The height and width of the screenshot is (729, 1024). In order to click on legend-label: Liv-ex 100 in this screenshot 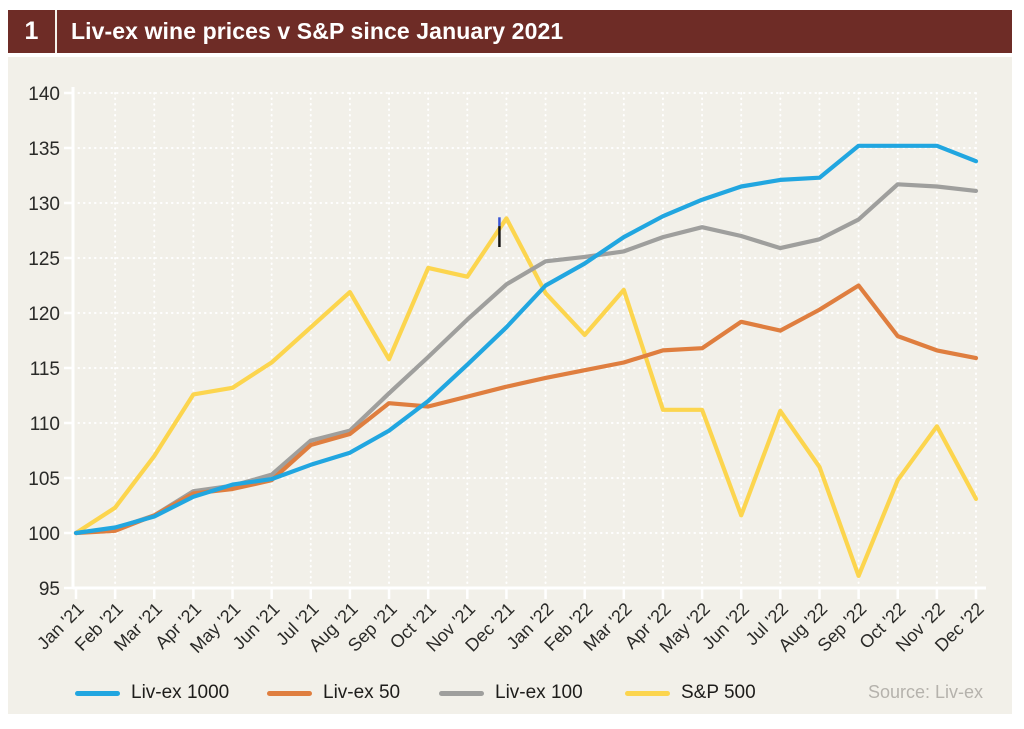, I will do `click(539, 692)`.